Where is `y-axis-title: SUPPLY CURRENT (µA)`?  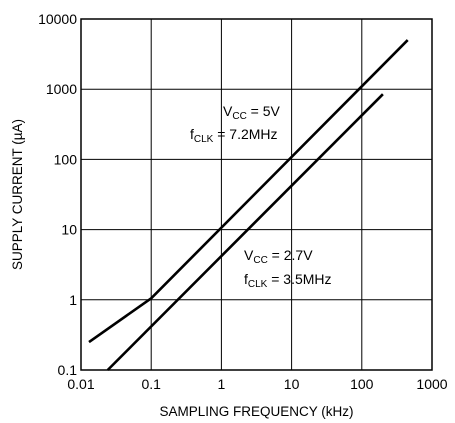
y-axis-title: SUPPLY CURRENT (µA) is located at coordinates (17, 194).